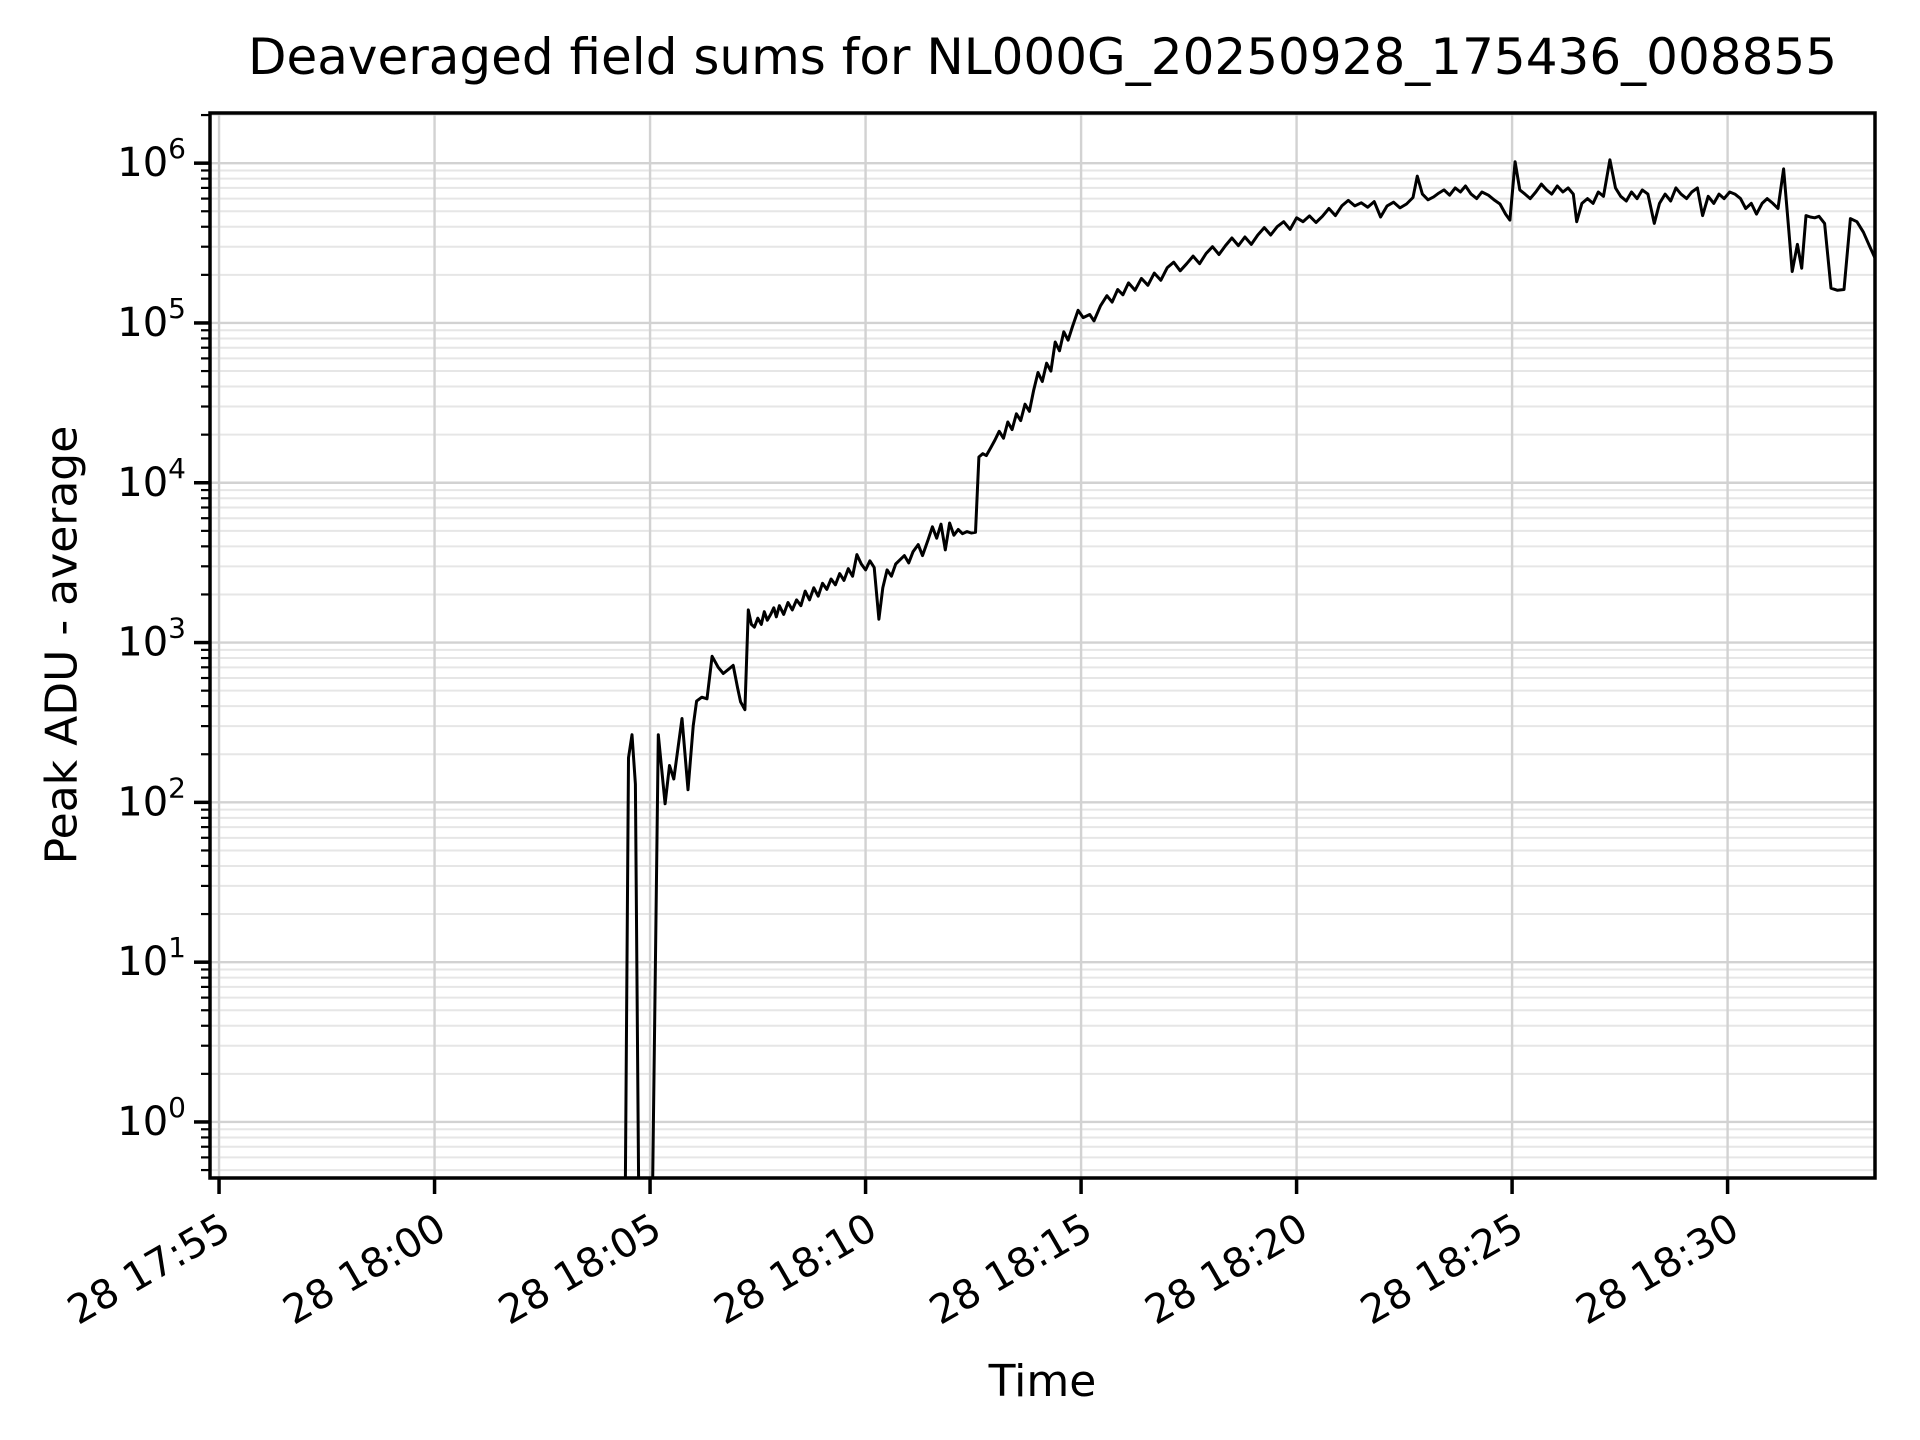 This screenshot has height=1440, width=1920. I want to click on y-tick-label: 10⁰, so click(151, 1118).